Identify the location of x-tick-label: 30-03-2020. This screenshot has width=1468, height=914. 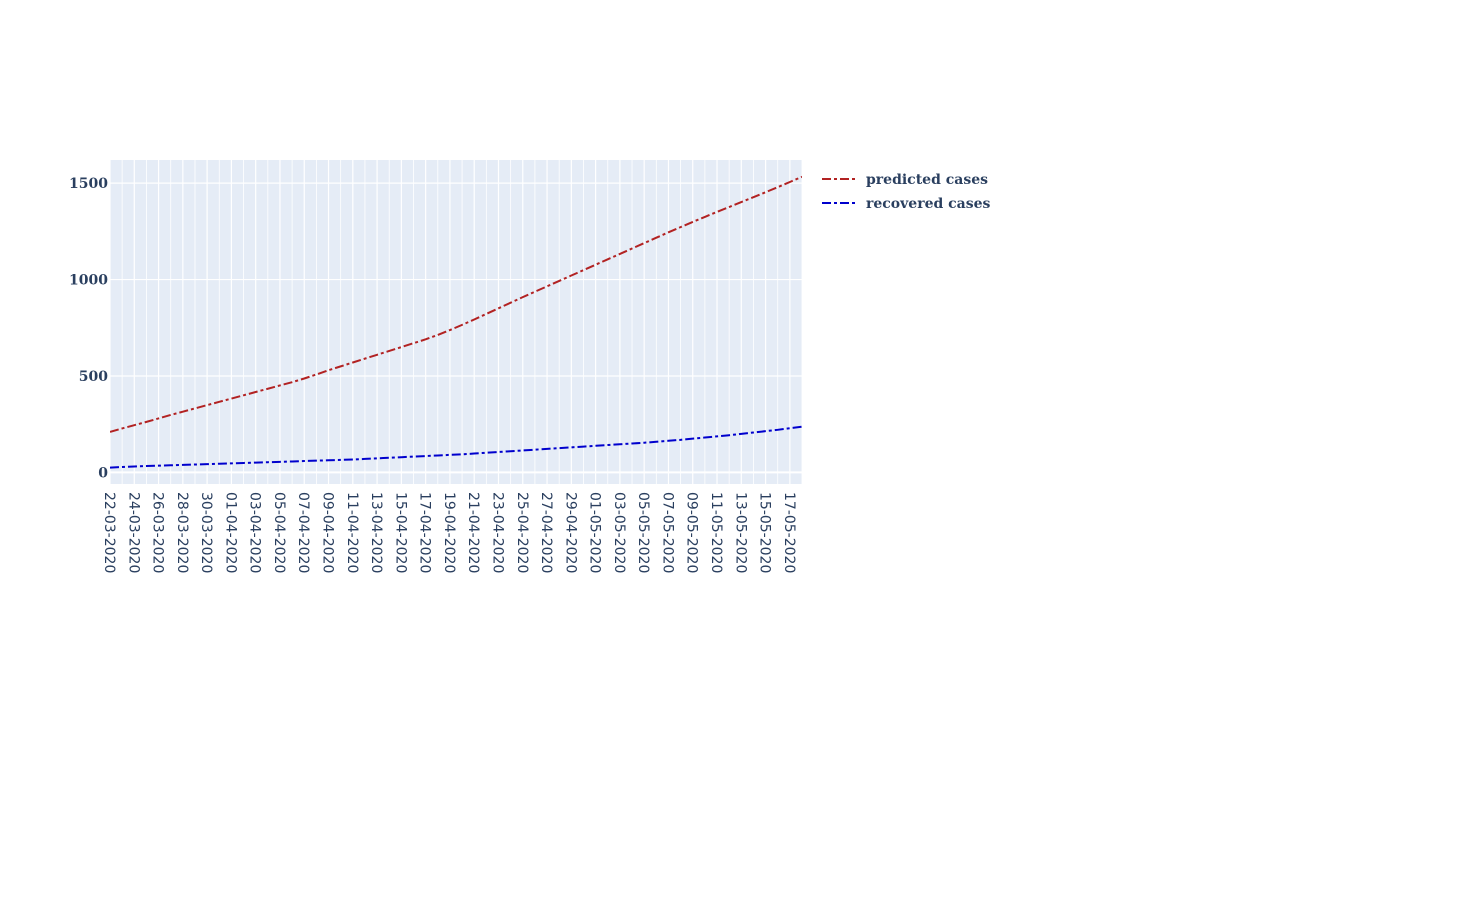
(206, 532).